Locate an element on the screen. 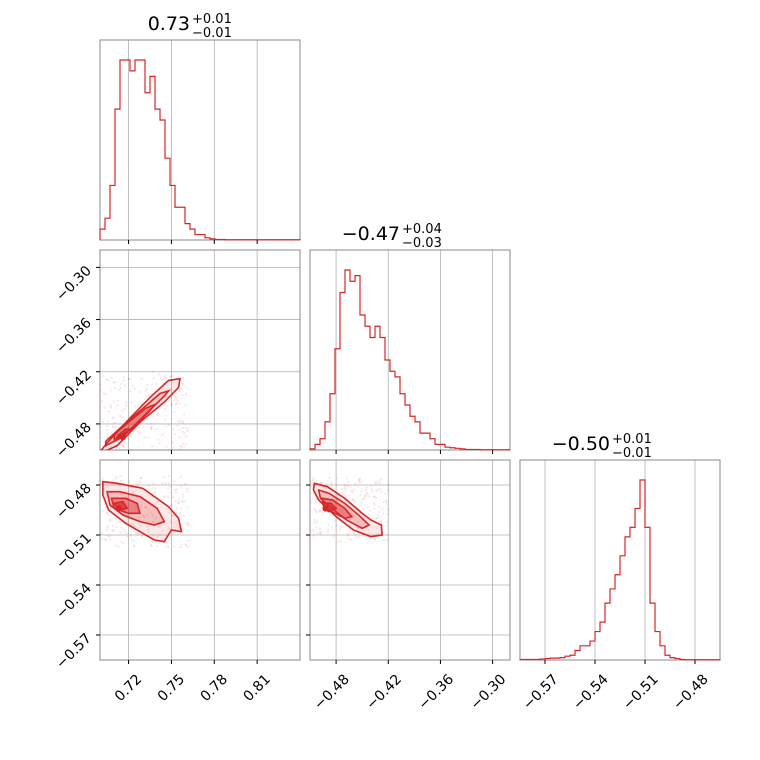 This screenshot has height=760, width=760. scatter-panel-0-1-content is located at coordinates (145, 414).